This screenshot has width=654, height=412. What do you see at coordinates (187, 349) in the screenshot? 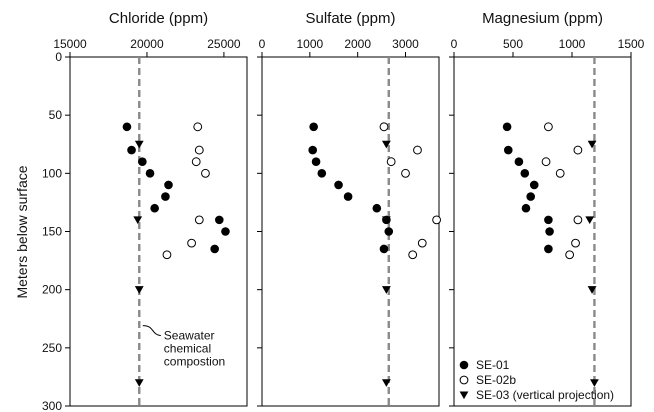
I see `annotation-text: chemical` at bounding box center [187, 349].